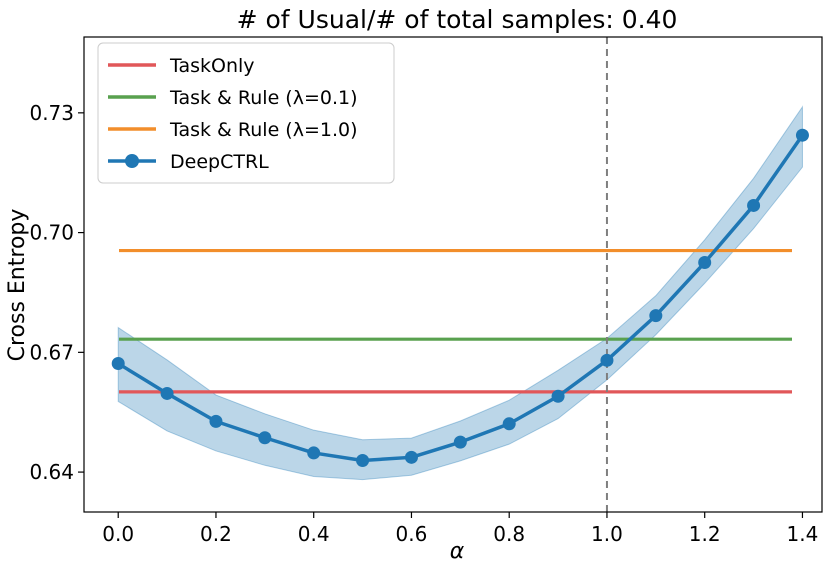  What do you see at coordinates (460, 529) in the screenshot?
I see `x-axis-ticks: 0.0 0.2 0.4 0.6 0.8 1.0 1.2 1.4` at bounding box center [460, 529].